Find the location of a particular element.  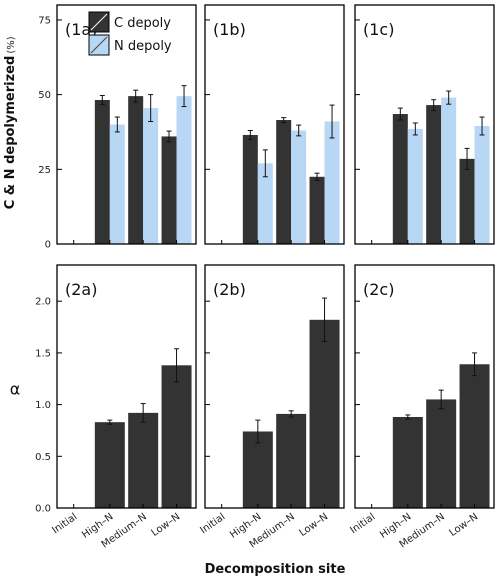

panel-1b: (1b) is located at coordinates (274, 124).